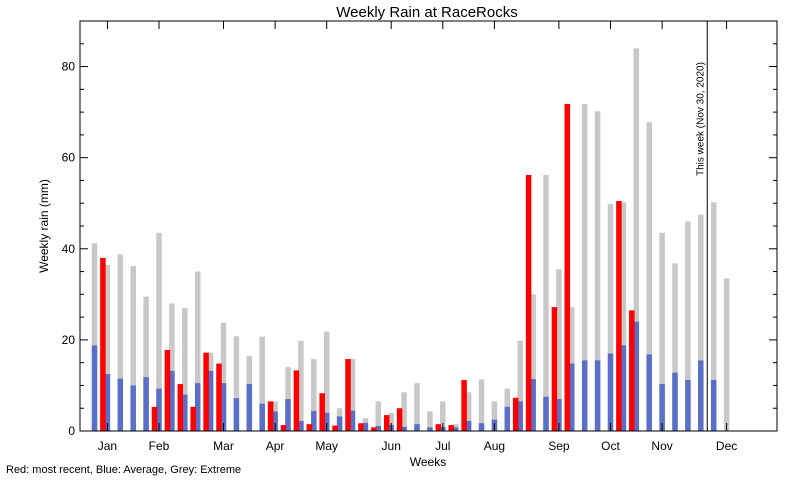 The width and height of the screenshot is (800, 480). I want to click on y-tick-label: 0, so click(71, 431).